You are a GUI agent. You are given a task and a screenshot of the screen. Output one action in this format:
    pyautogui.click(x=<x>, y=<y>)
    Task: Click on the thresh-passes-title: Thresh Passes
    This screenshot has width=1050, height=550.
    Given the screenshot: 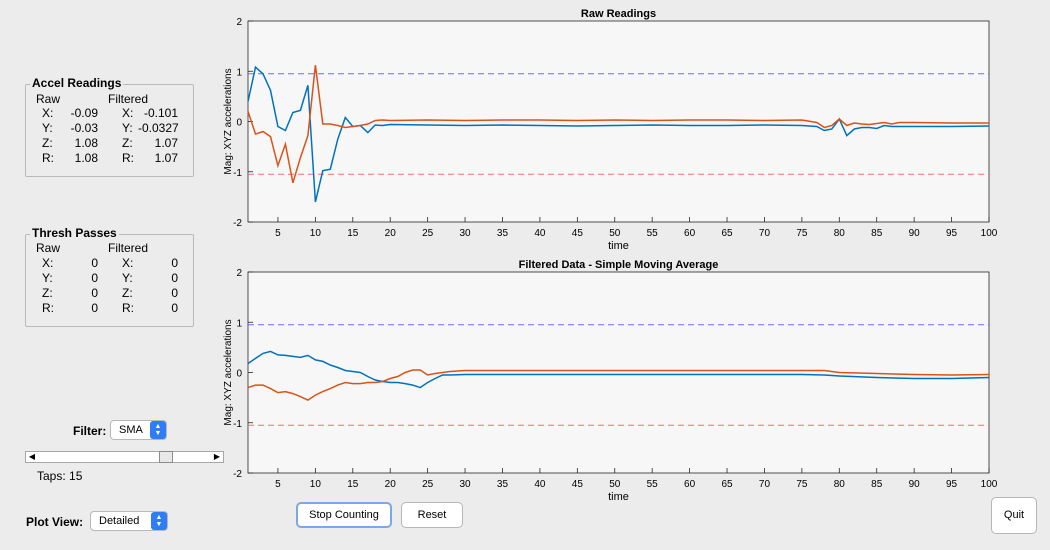 What is the action you would take?
    pyautogui.click(x=74, y=233)
    